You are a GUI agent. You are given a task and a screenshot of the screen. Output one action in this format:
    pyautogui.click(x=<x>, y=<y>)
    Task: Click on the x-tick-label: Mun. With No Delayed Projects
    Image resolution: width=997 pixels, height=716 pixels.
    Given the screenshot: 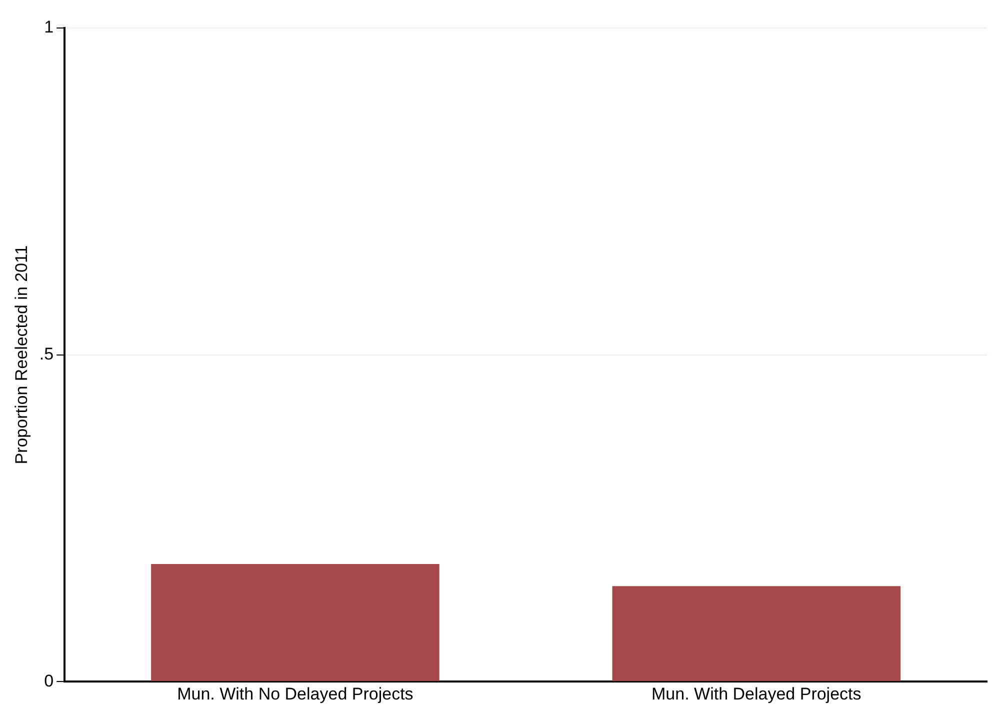 What is the action you would take?
    pyautogui.click(x=295, y=694)
    